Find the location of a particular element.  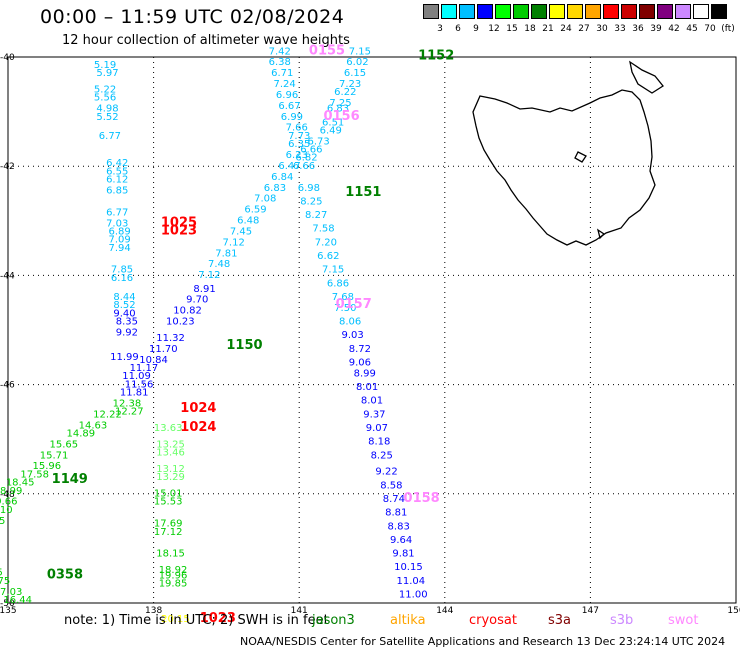

scale-label: 6 is located at coordinates (458, 29).